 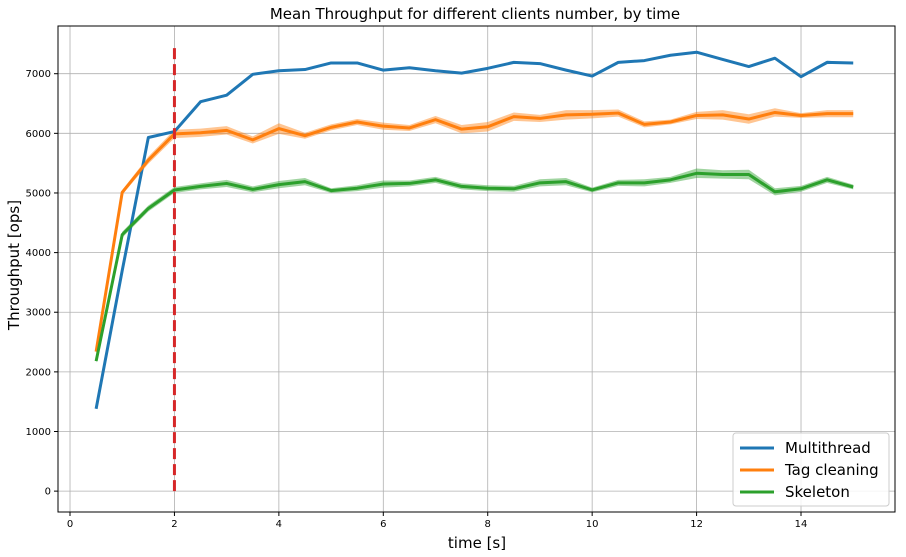 What do you see at coordinates (38, 372) in the screenshot?
I see `y-tick-label: 2000` at bounding box center [38, 372].